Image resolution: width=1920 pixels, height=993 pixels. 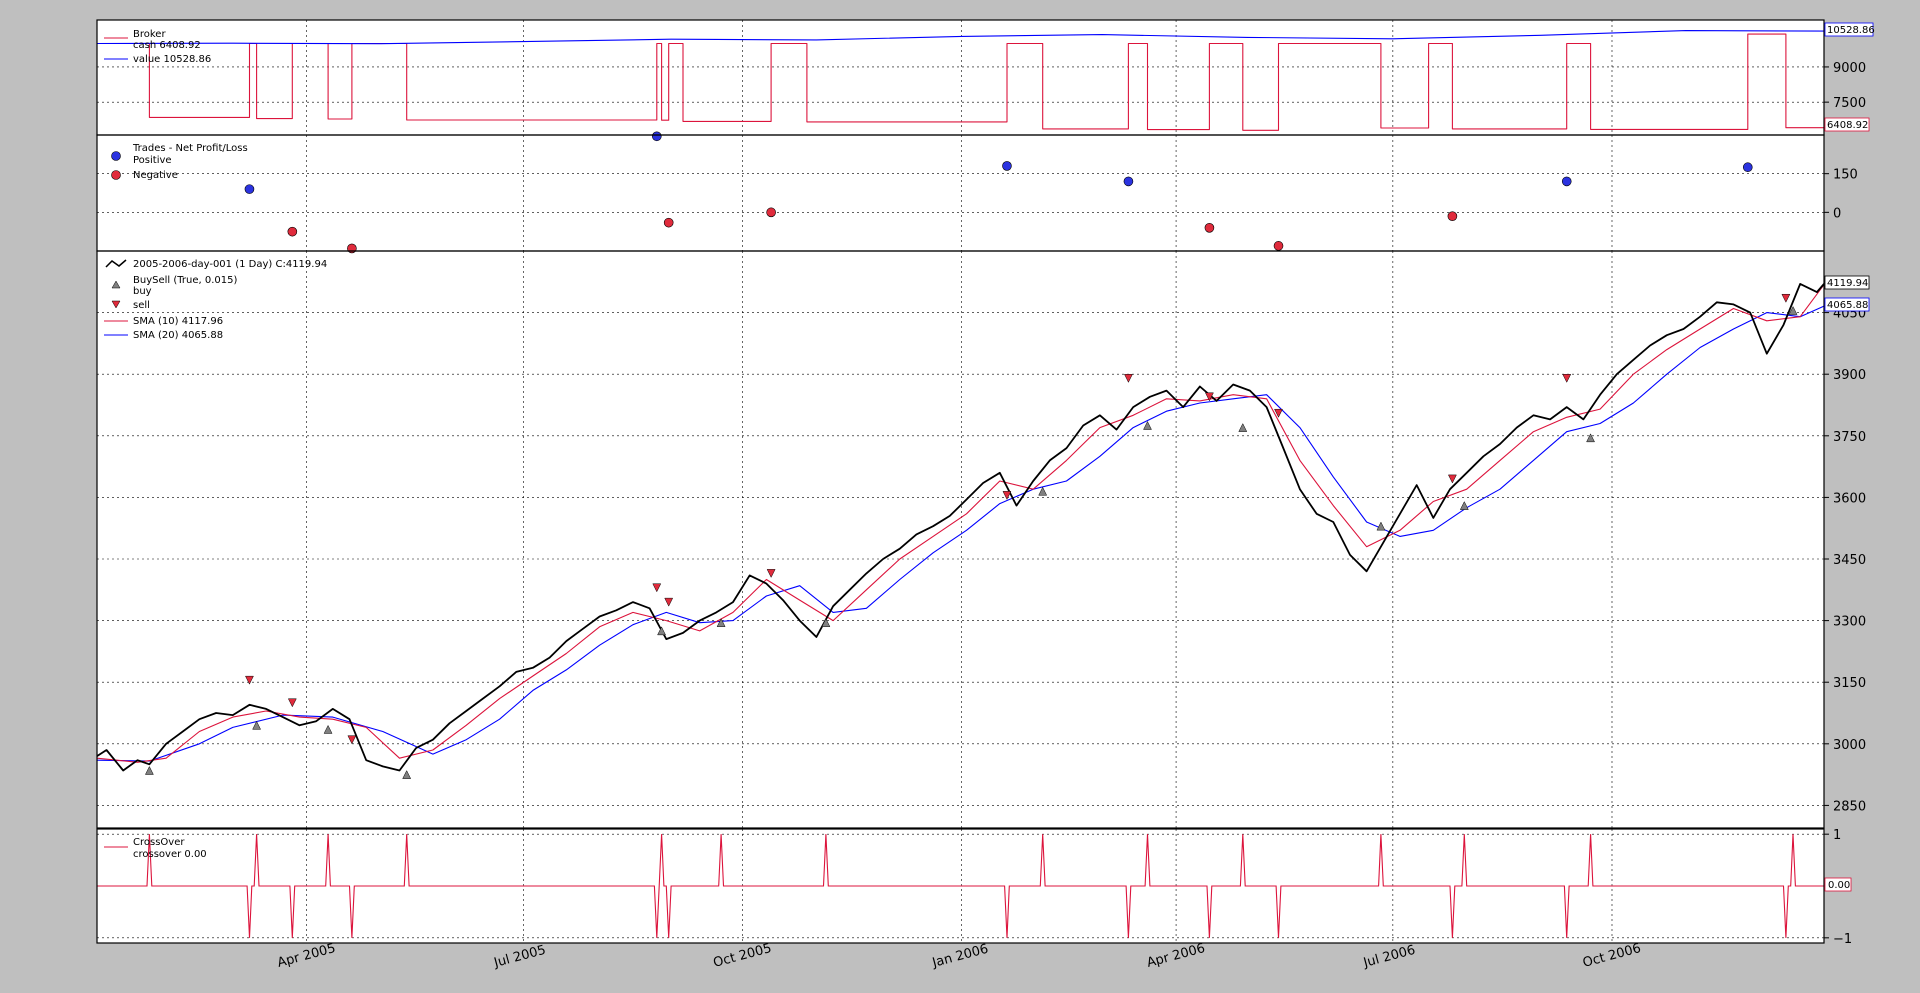 I want to click on broker-series, so click(x=960, y=80).